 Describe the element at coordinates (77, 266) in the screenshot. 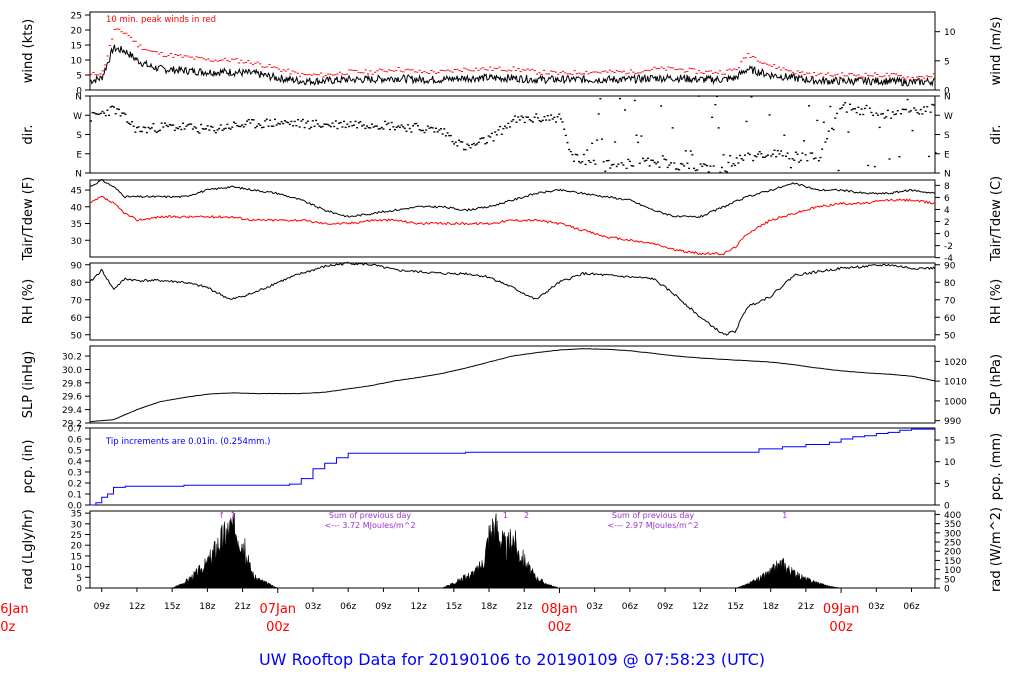

I see `rh-ytick-label: 90` at that location.